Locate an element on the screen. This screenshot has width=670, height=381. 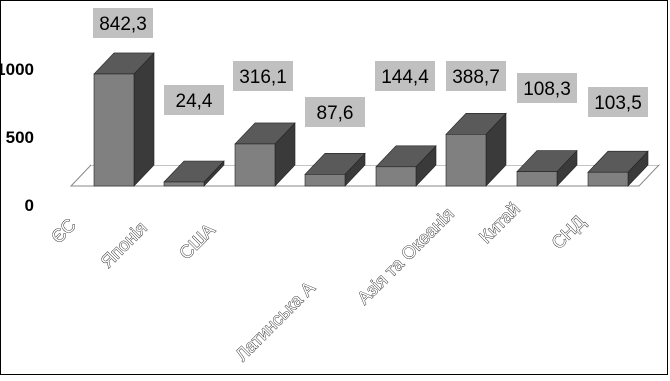
data-label: 316,1 is located at coordinates (263, 76).